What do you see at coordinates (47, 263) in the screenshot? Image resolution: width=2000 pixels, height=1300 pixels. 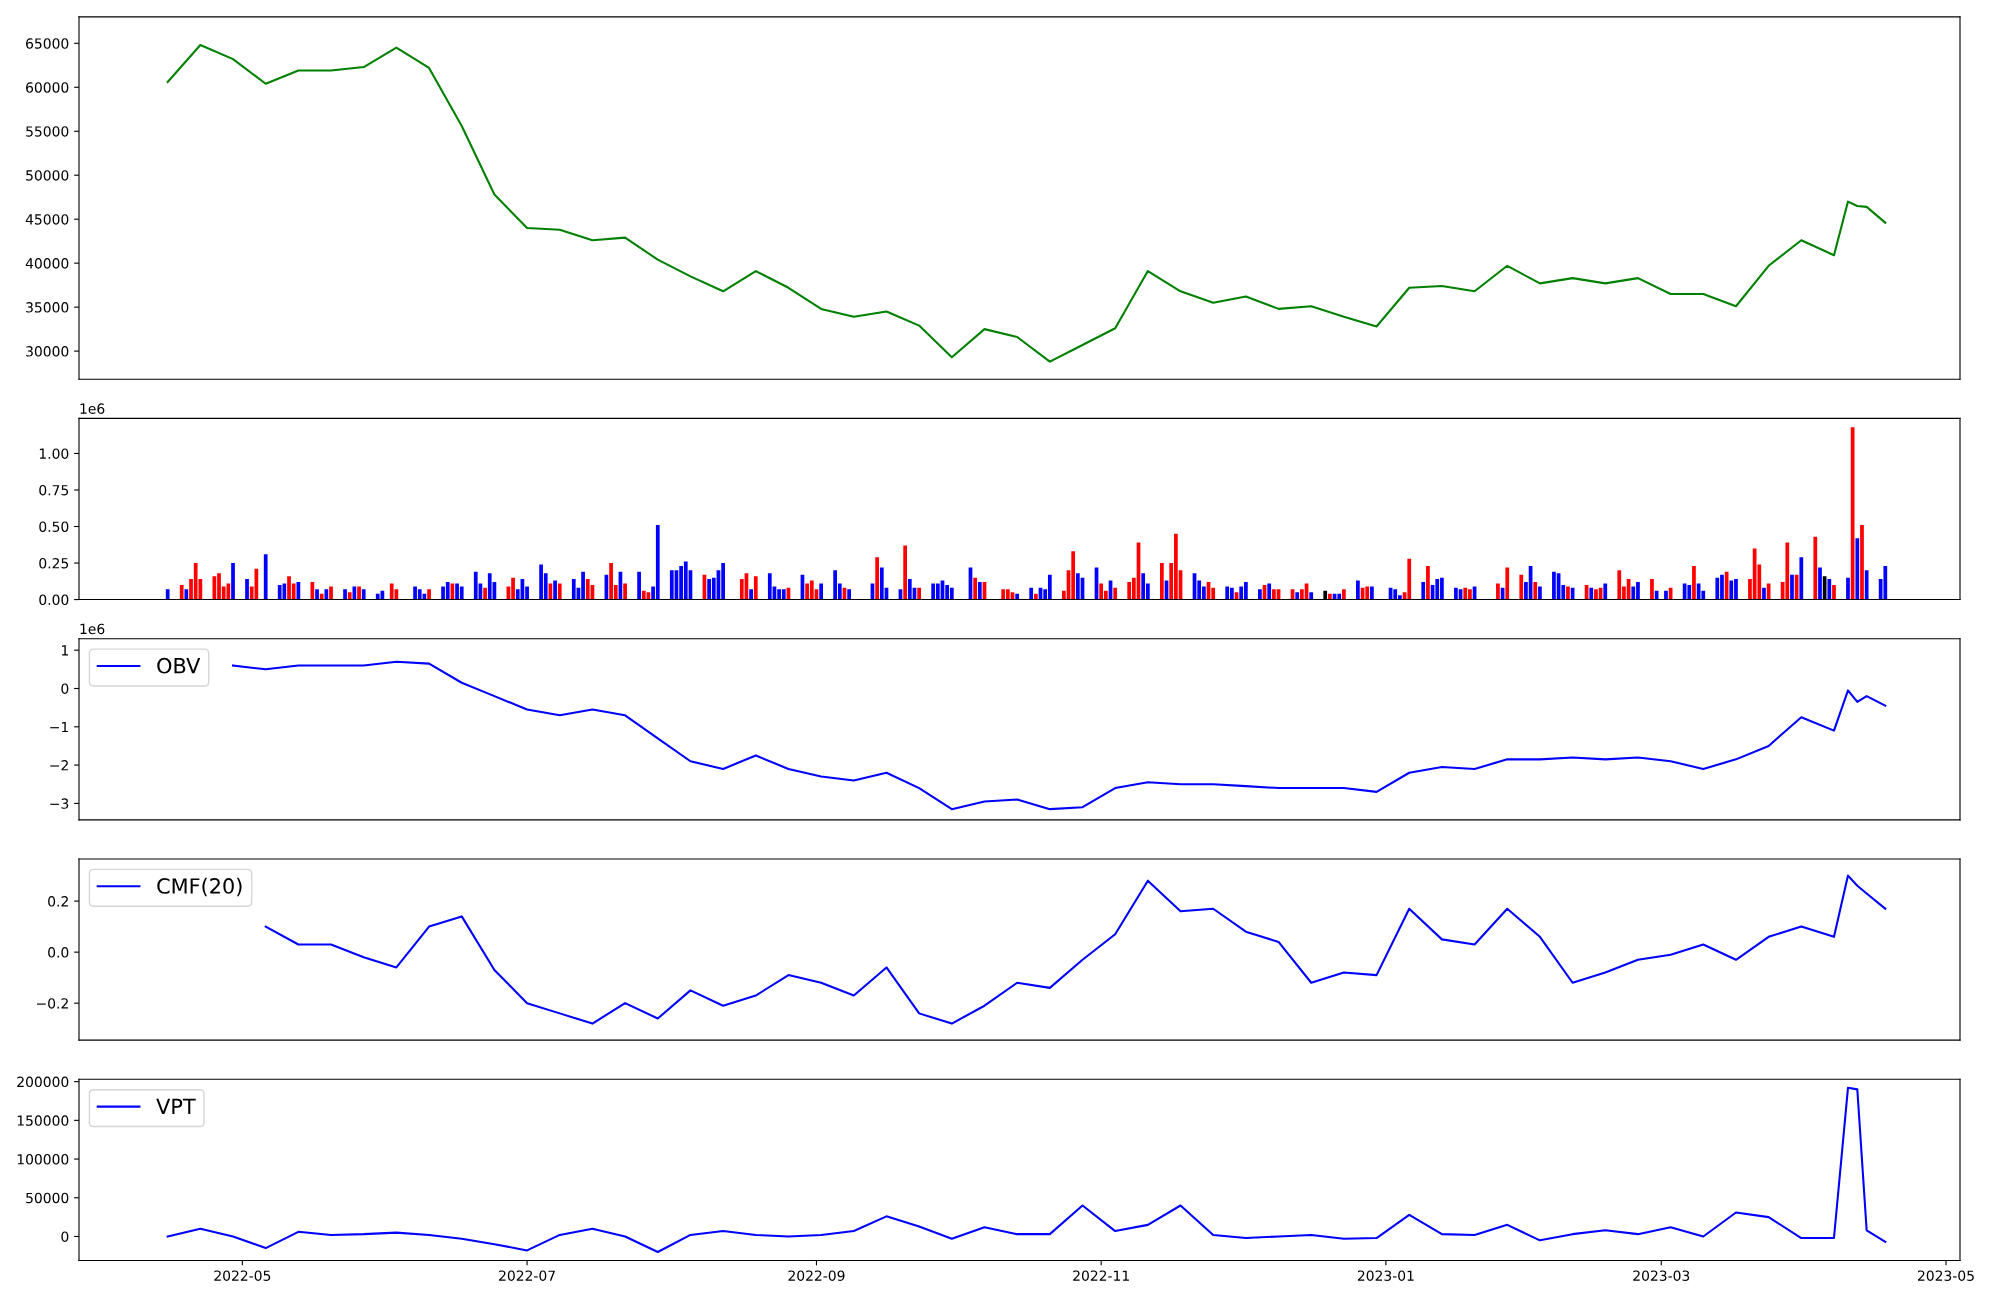 I see `y-tick-label: 40000` at bounding box center [47, 263].